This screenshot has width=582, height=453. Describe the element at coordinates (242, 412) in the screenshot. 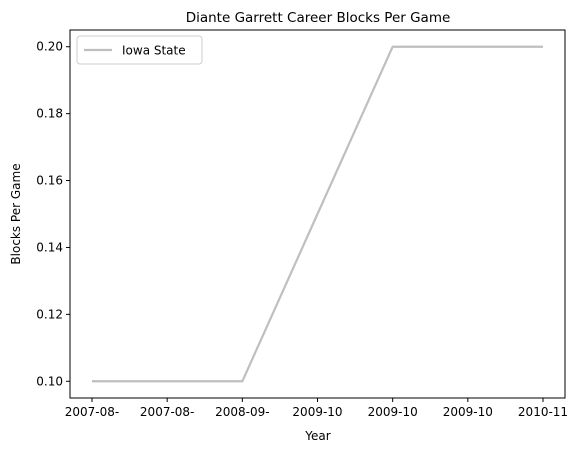

I see `x-tick-label: 2008-09-` at that location.